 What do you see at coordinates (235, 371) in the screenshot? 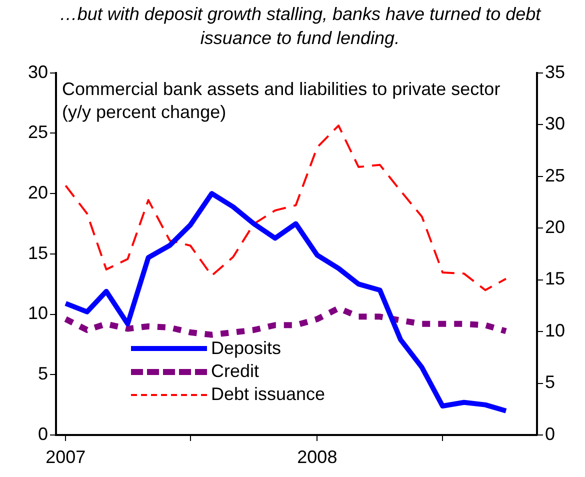
I see `legend-label: Credit` at bounding box center [235, 371].